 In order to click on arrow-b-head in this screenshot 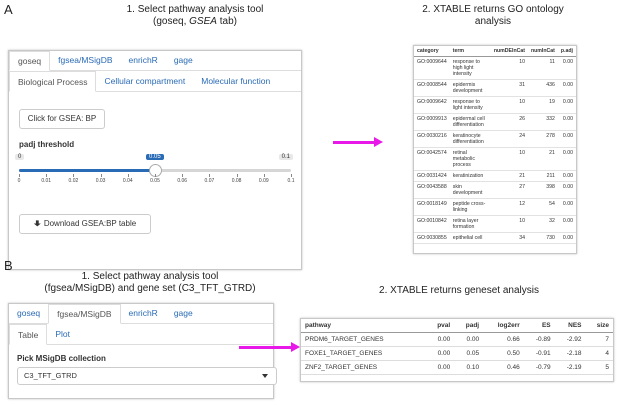, I will do `click(295, 347)`.